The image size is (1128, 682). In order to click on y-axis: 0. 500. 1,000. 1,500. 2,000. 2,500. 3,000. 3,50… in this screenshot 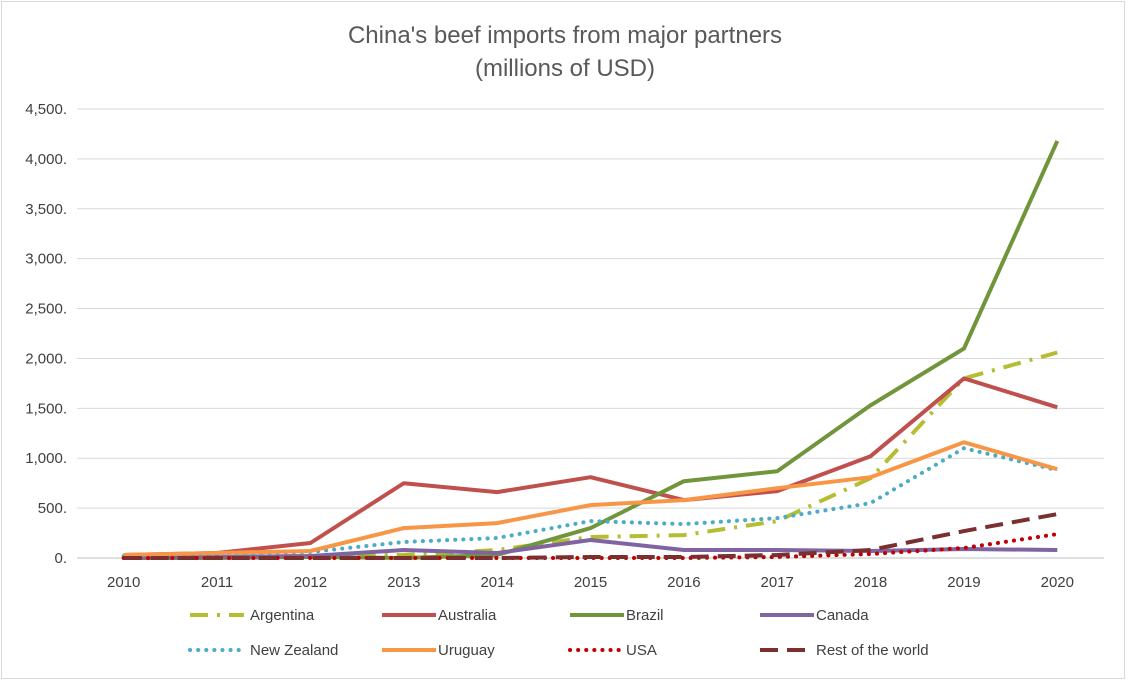, I will do `click(46, 334)`.